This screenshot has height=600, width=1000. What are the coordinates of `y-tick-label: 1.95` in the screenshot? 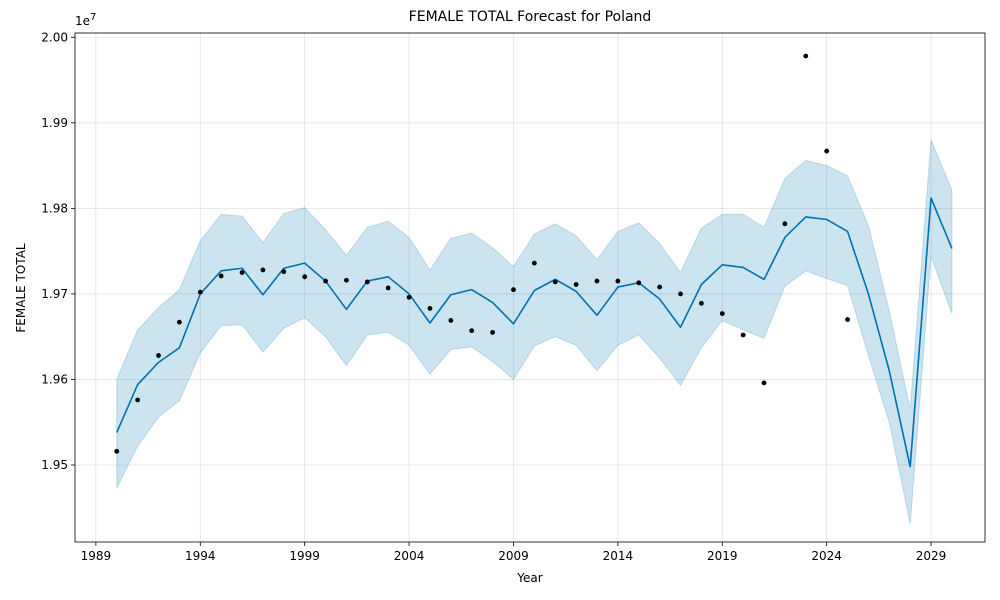 It's located at (54, 465).